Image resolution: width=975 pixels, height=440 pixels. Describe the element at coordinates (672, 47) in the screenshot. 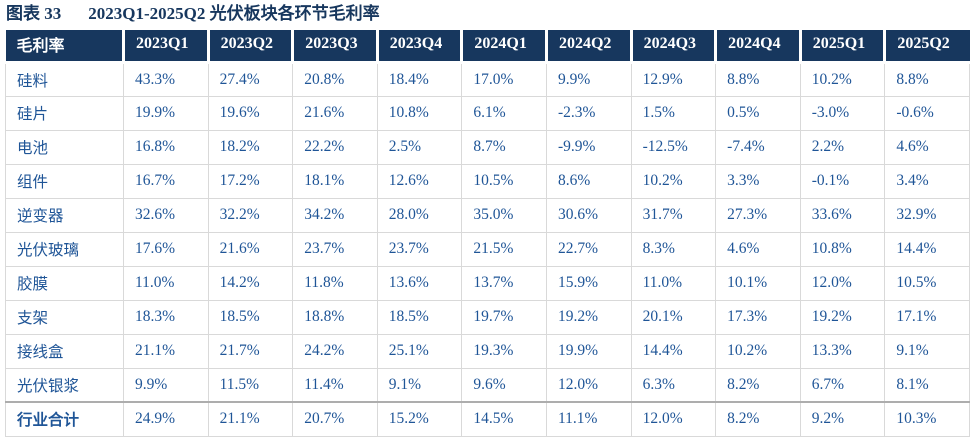

I see `header-cell-quarter: 2024Q3` at that location.